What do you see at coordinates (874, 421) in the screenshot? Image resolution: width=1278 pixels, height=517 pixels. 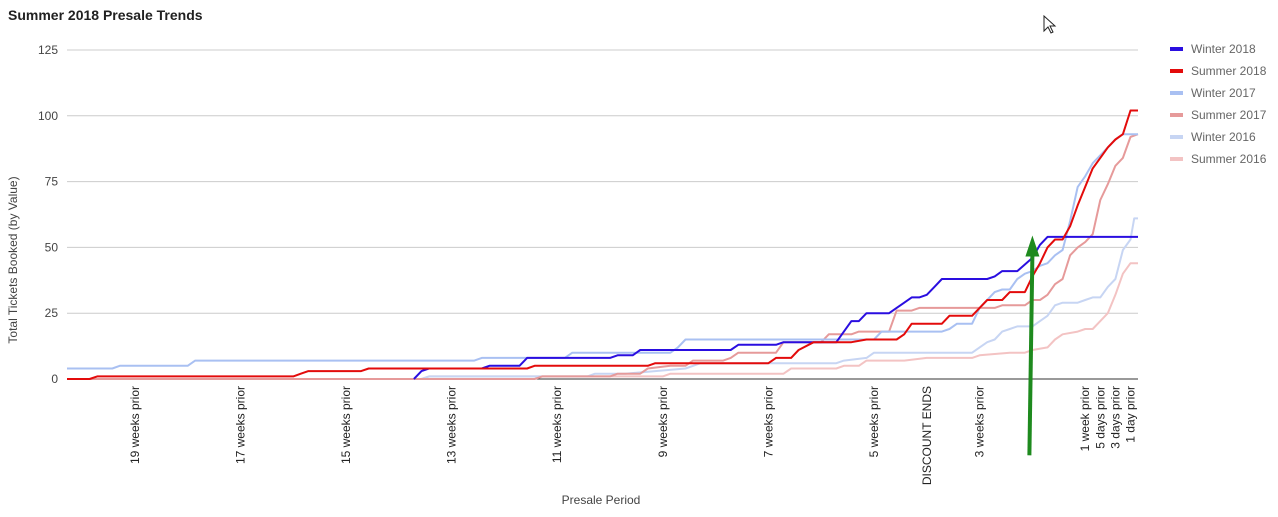 I see `x-tick-label: 5 weeks prior` at bounding box center [874, 421].